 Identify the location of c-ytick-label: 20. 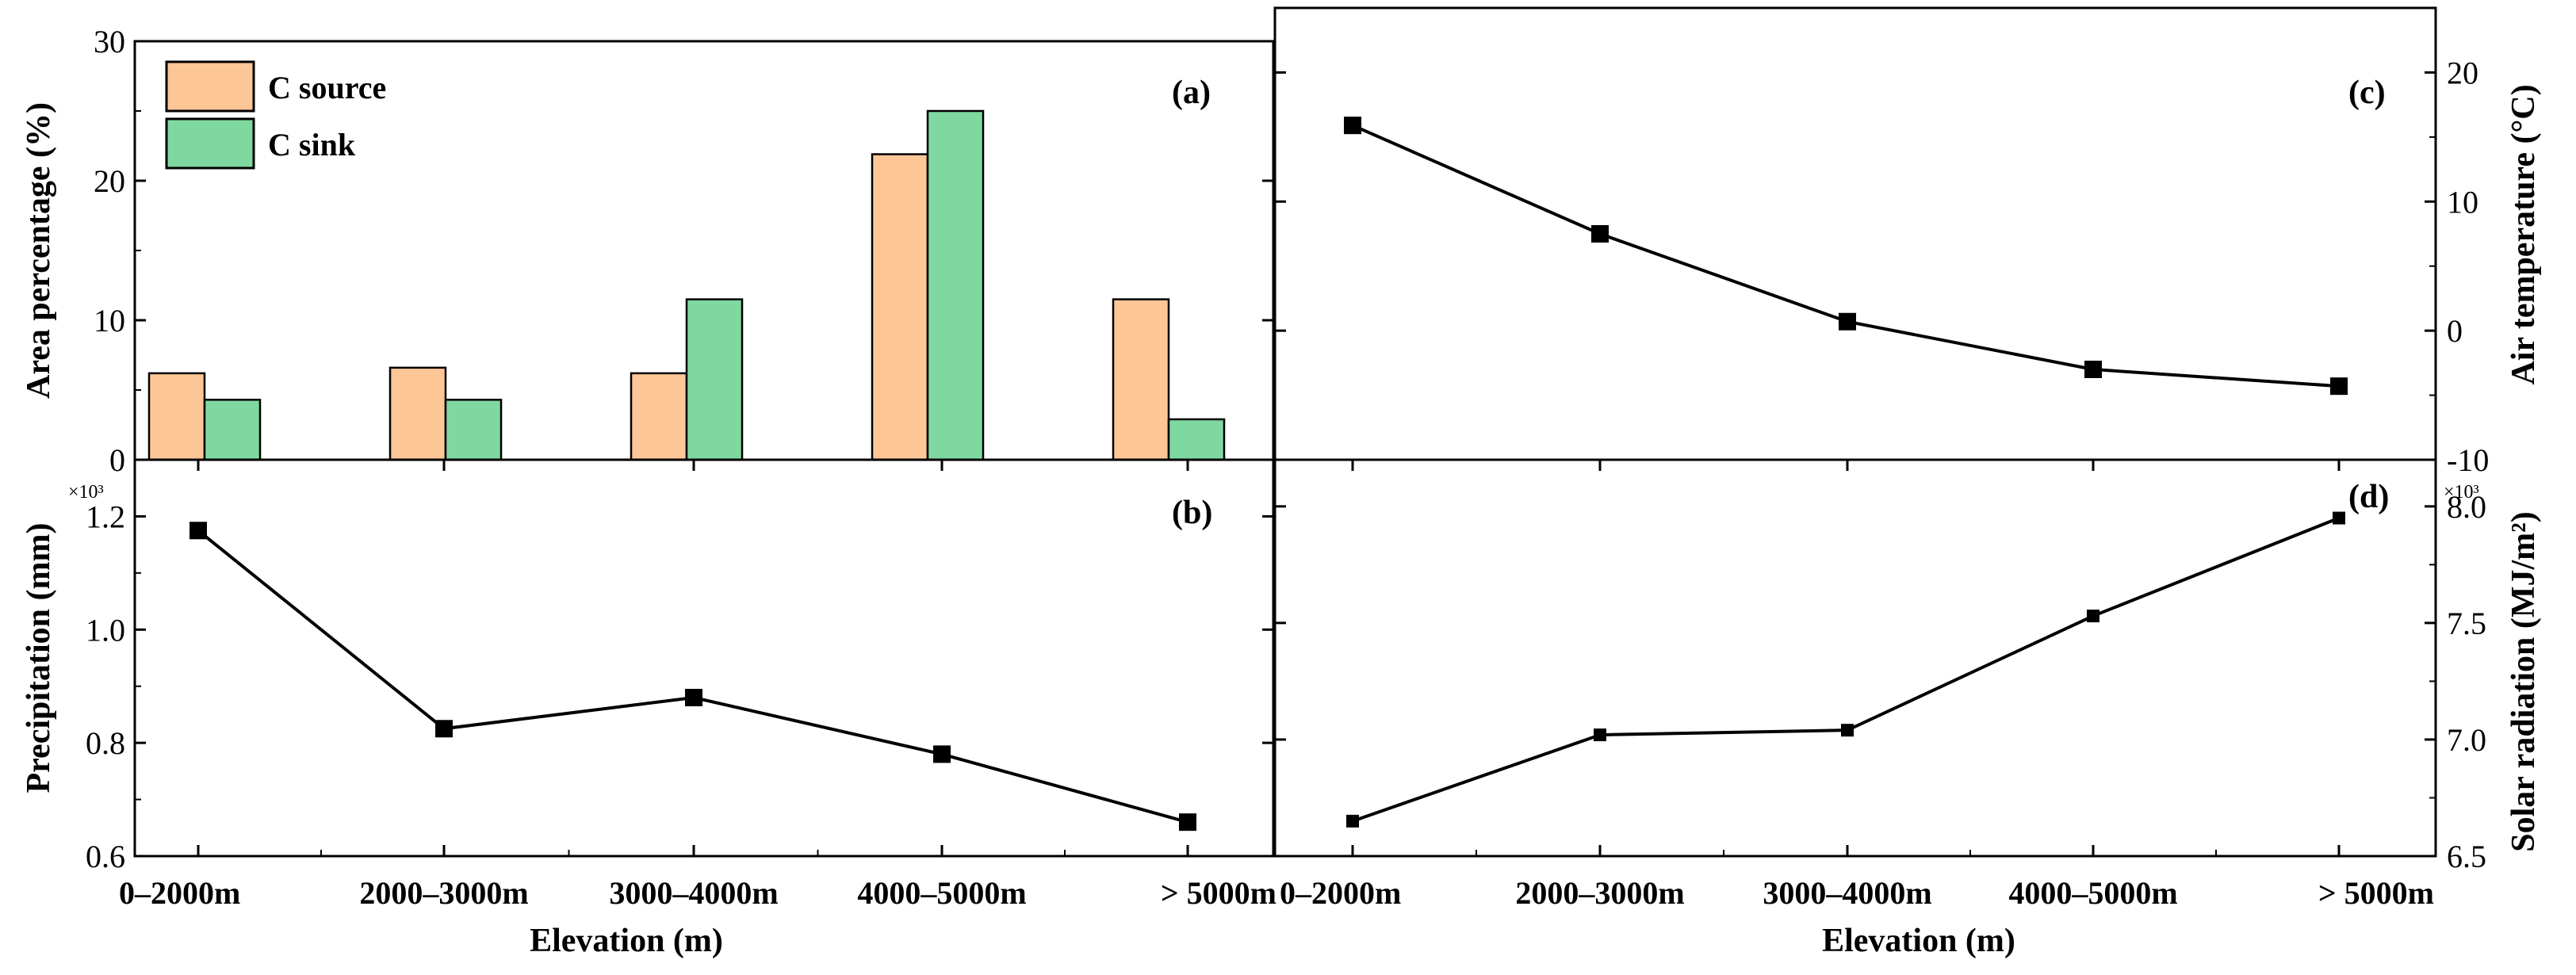
(2462, 72).